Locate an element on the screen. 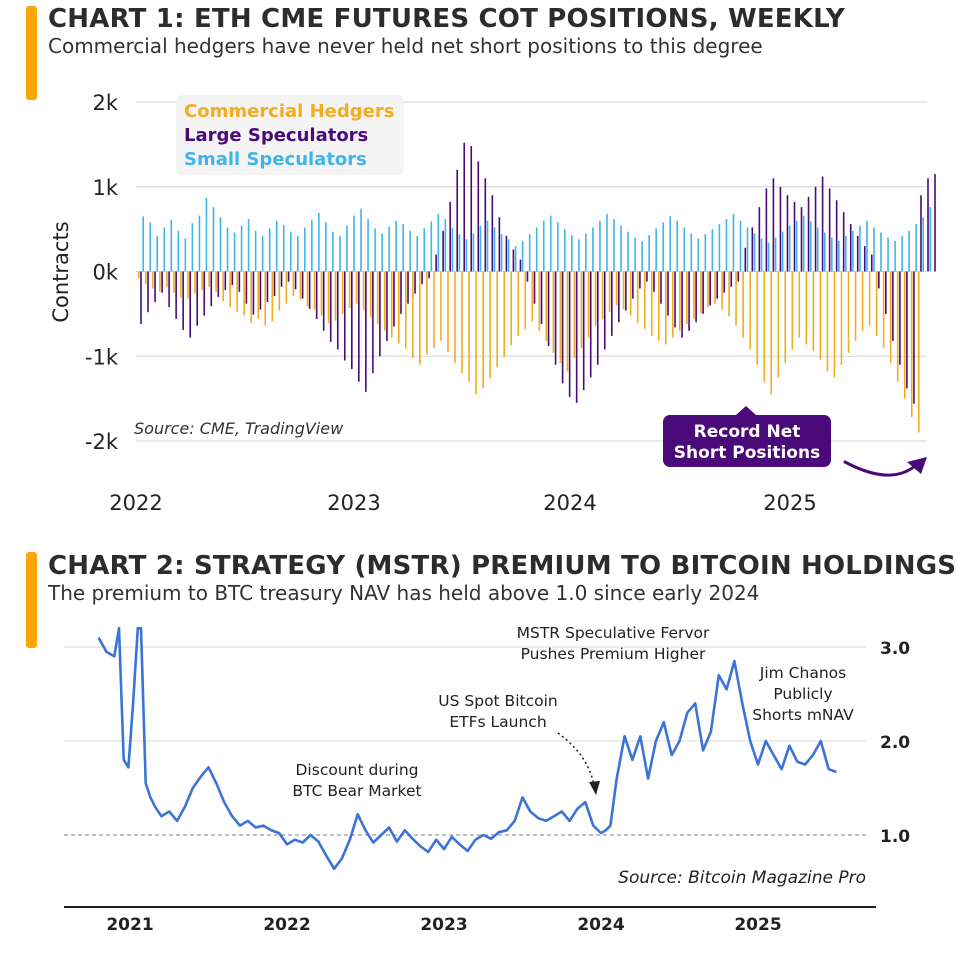 This screenshot has height=956, width=956. chart2-accent-bar is located at coordinates (31, 600).